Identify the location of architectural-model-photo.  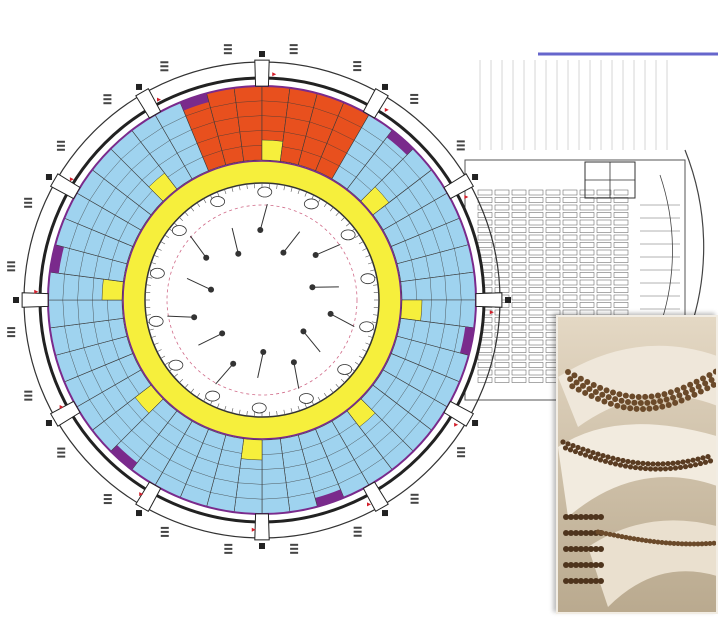
(637, 464).